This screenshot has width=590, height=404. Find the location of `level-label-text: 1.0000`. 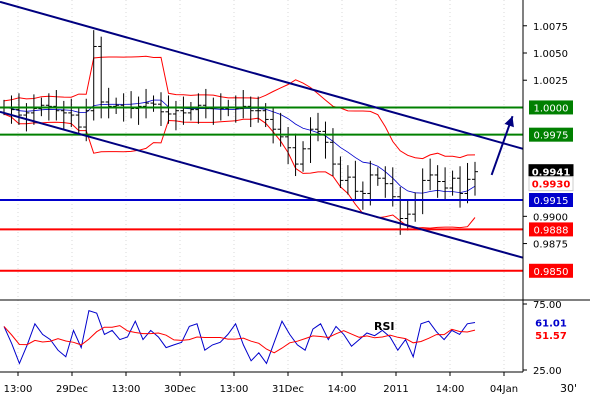

level-label-text: 1.0000 is located at coordinates (551, 108).